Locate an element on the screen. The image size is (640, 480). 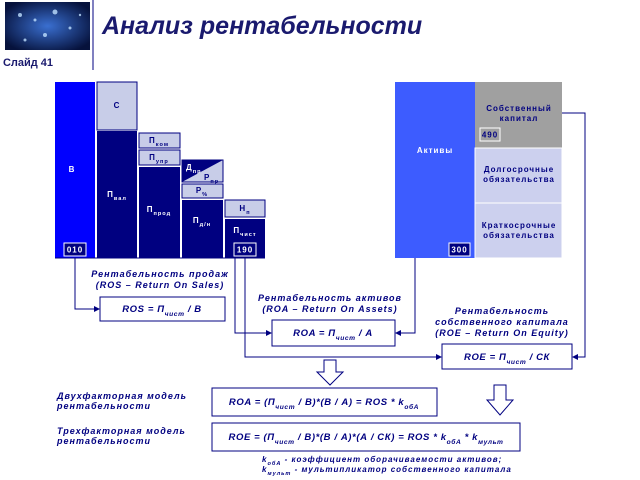
block-label: Пупр is located at coordinates (159, 159).